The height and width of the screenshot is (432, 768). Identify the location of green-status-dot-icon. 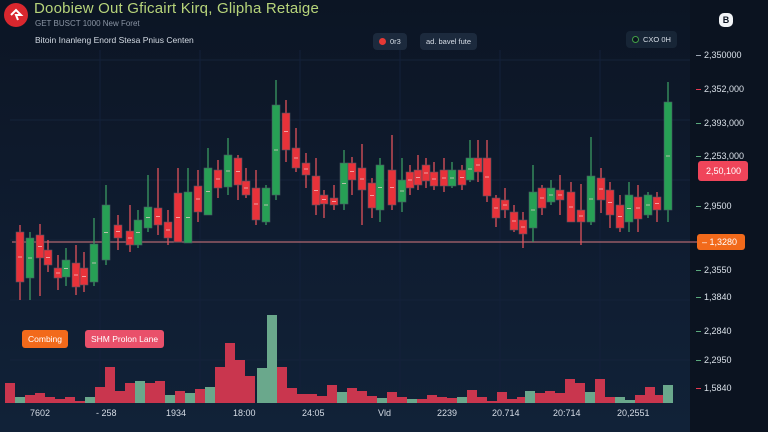
(635, 39).